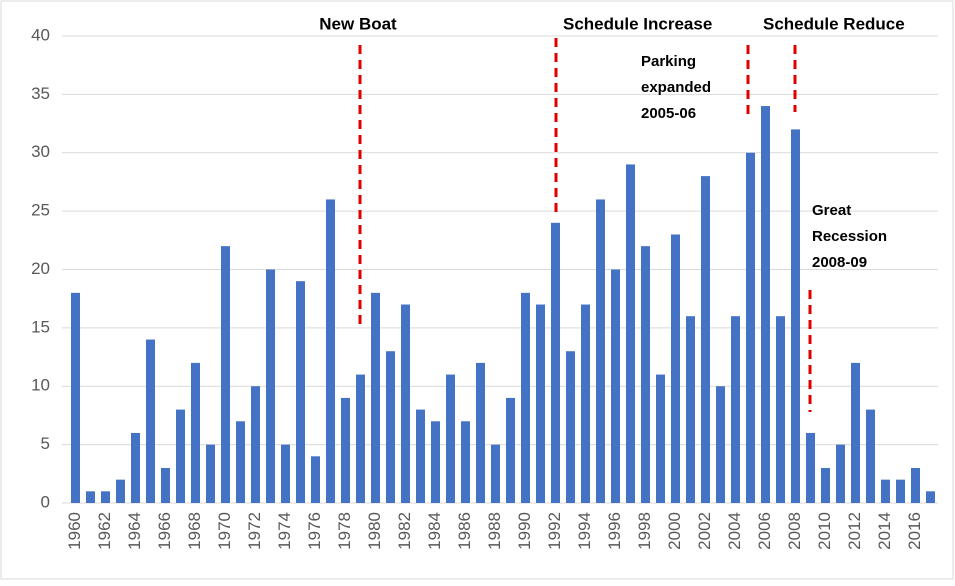 The height and width of the screenshot is (586, 955). I want to click on annotation-text: expanded, so click(676, 87).